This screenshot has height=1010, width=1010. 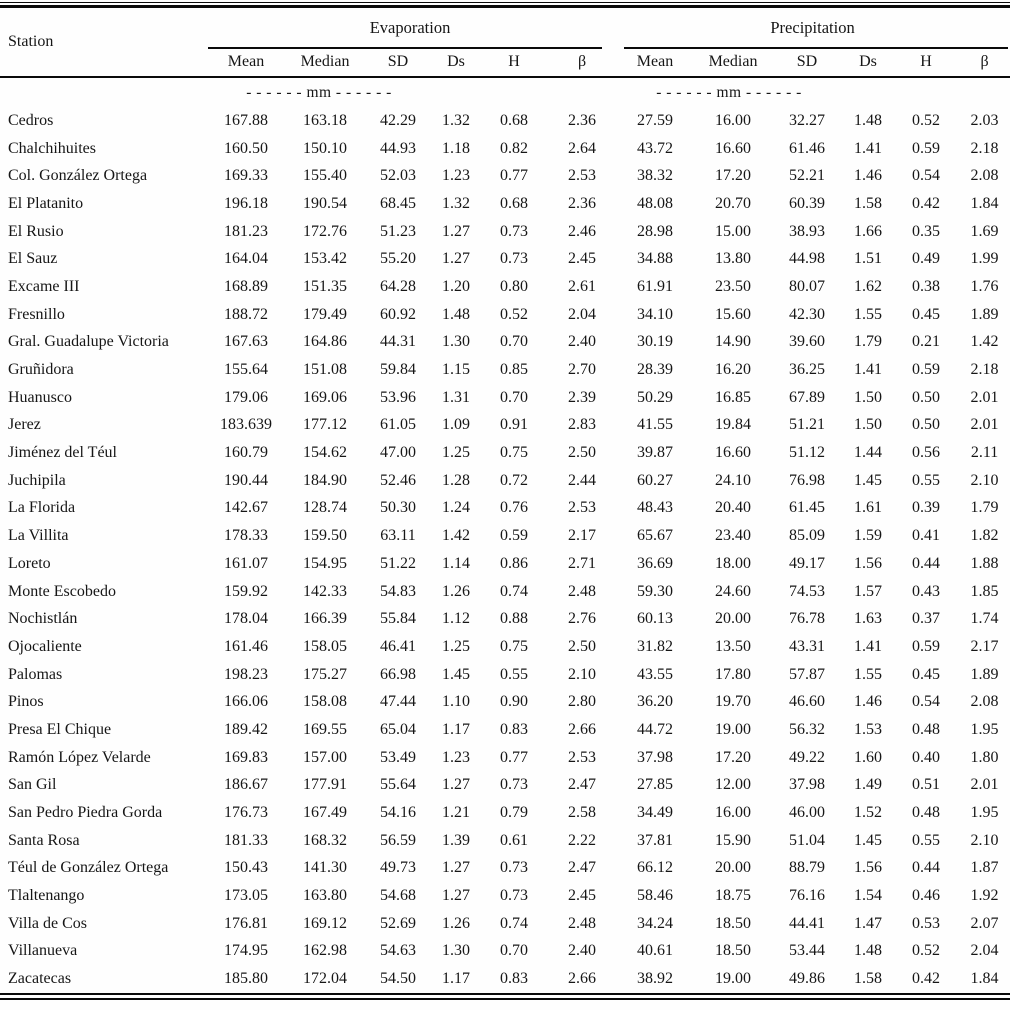 I want to click on value-cell: 1.47, so click(x=868, y=923).